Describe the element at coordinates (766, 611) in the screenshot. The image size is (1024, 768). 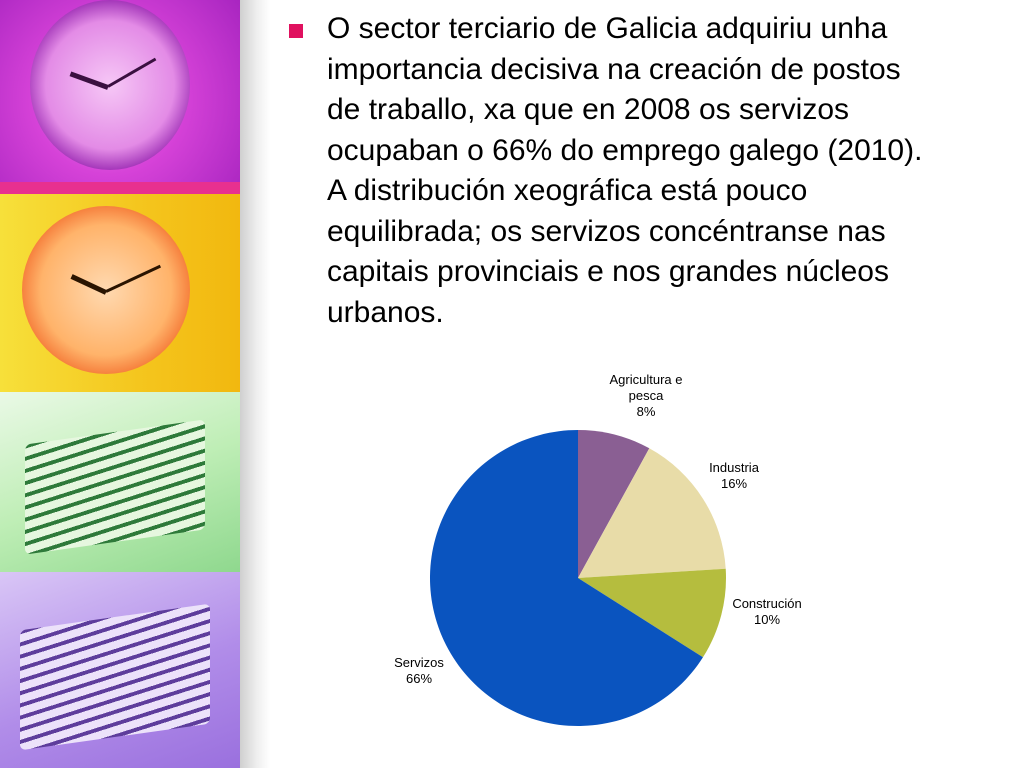
I see `slice-label-3: Construción 10%` at that location.